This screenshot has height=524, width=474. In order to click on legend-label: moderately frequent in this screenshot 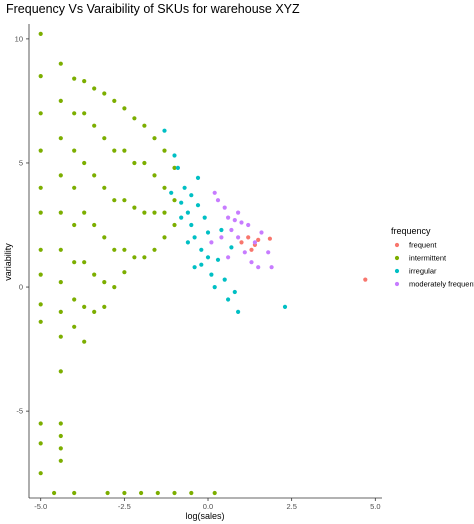, I will do `click(441, 284)`.